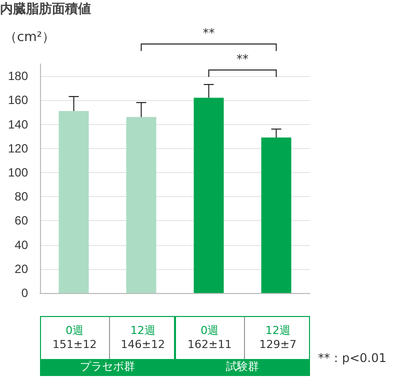 This screenshot has height=382, width=398. What do you see at coordinates (352, 358) in the screenshot?
I see `text: **：p<0.01` at bounding box center [352, 358].